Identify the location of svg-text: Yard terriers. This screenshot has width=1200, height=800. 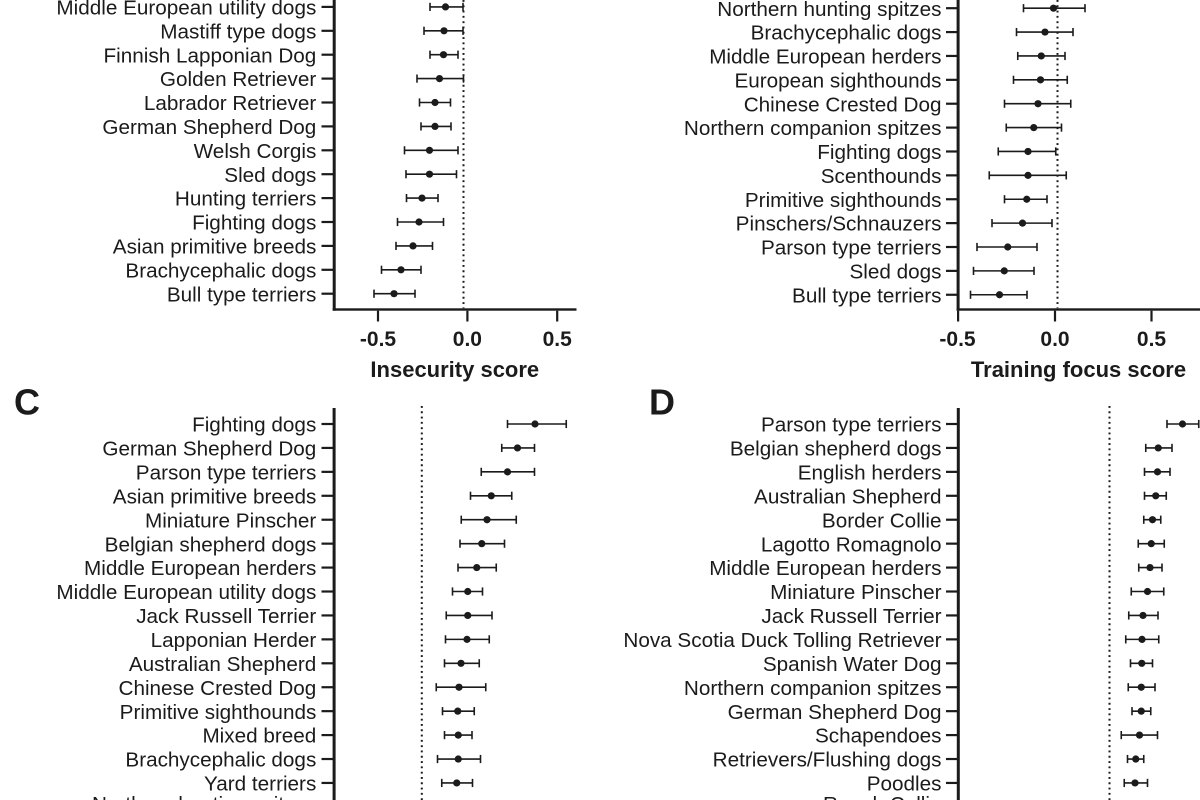
(260, 784).